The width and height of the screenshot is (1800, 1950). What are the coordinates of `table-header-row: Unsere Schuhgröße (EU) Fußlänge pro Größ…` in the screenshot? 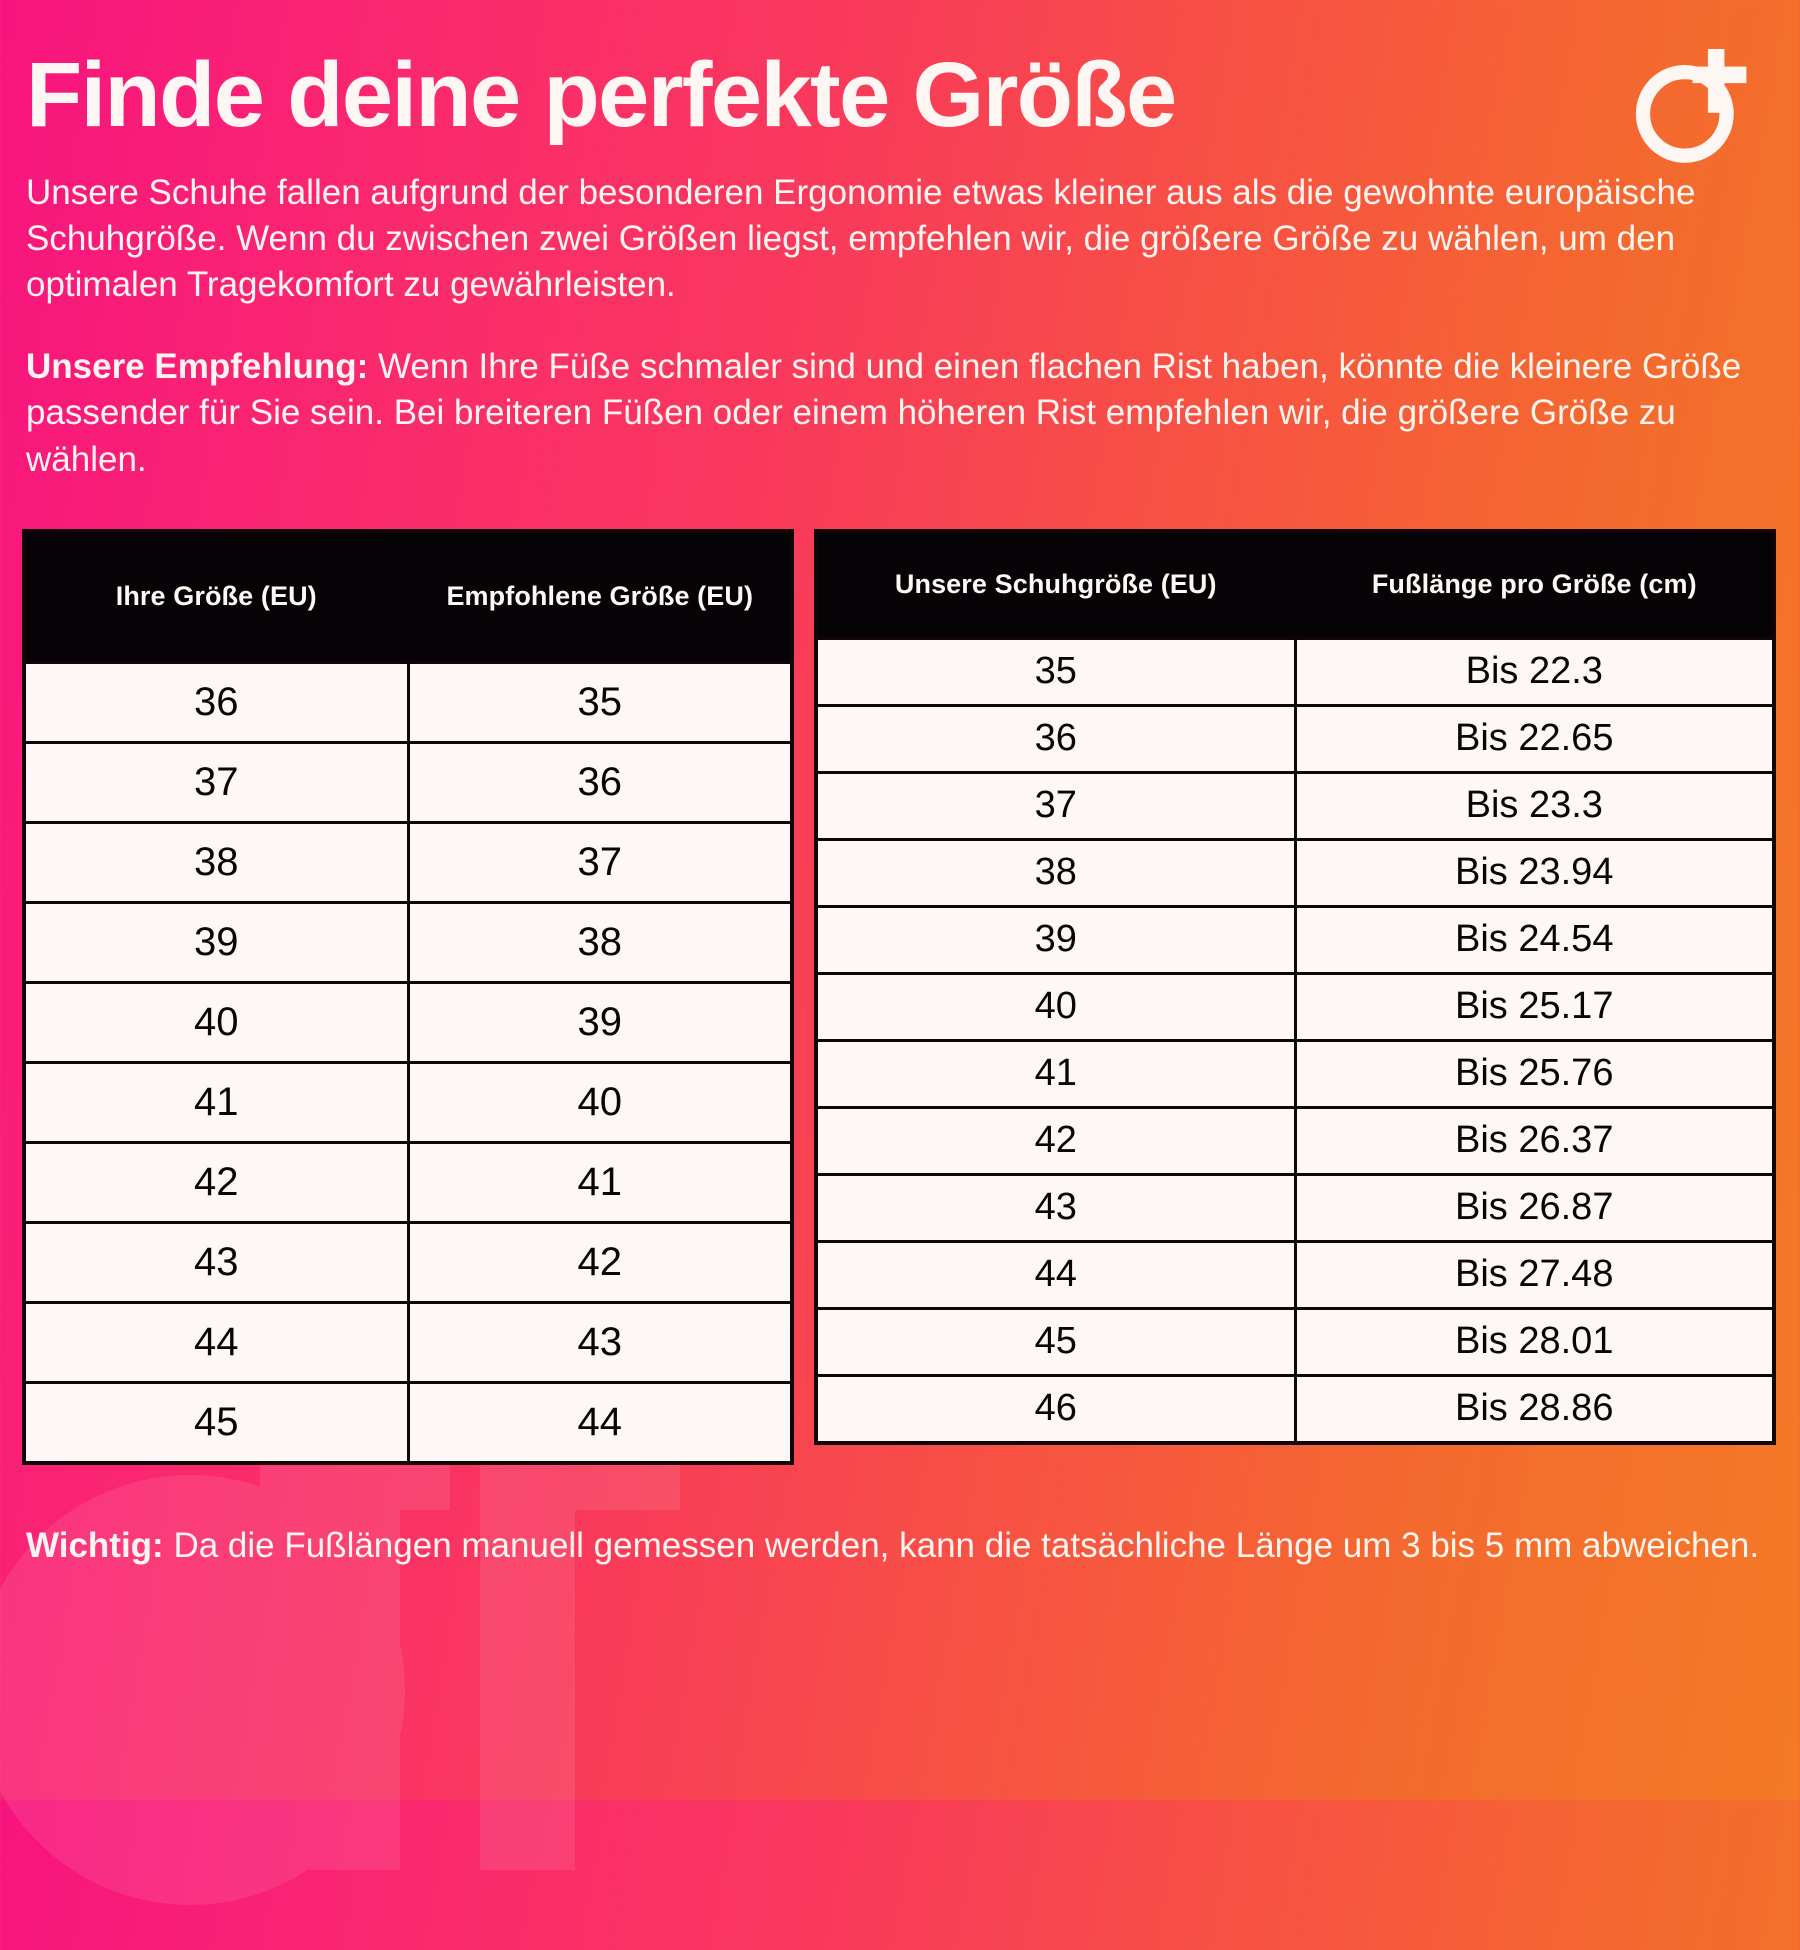 It's located at (1295, 585).